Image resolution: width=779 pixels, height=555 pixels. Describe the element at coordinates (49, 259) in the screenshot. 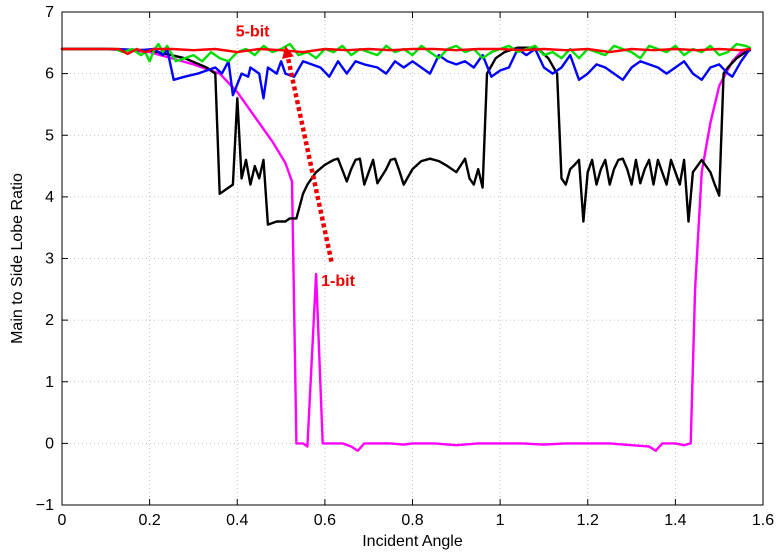

I see `y-tick-label: 3` at that location.